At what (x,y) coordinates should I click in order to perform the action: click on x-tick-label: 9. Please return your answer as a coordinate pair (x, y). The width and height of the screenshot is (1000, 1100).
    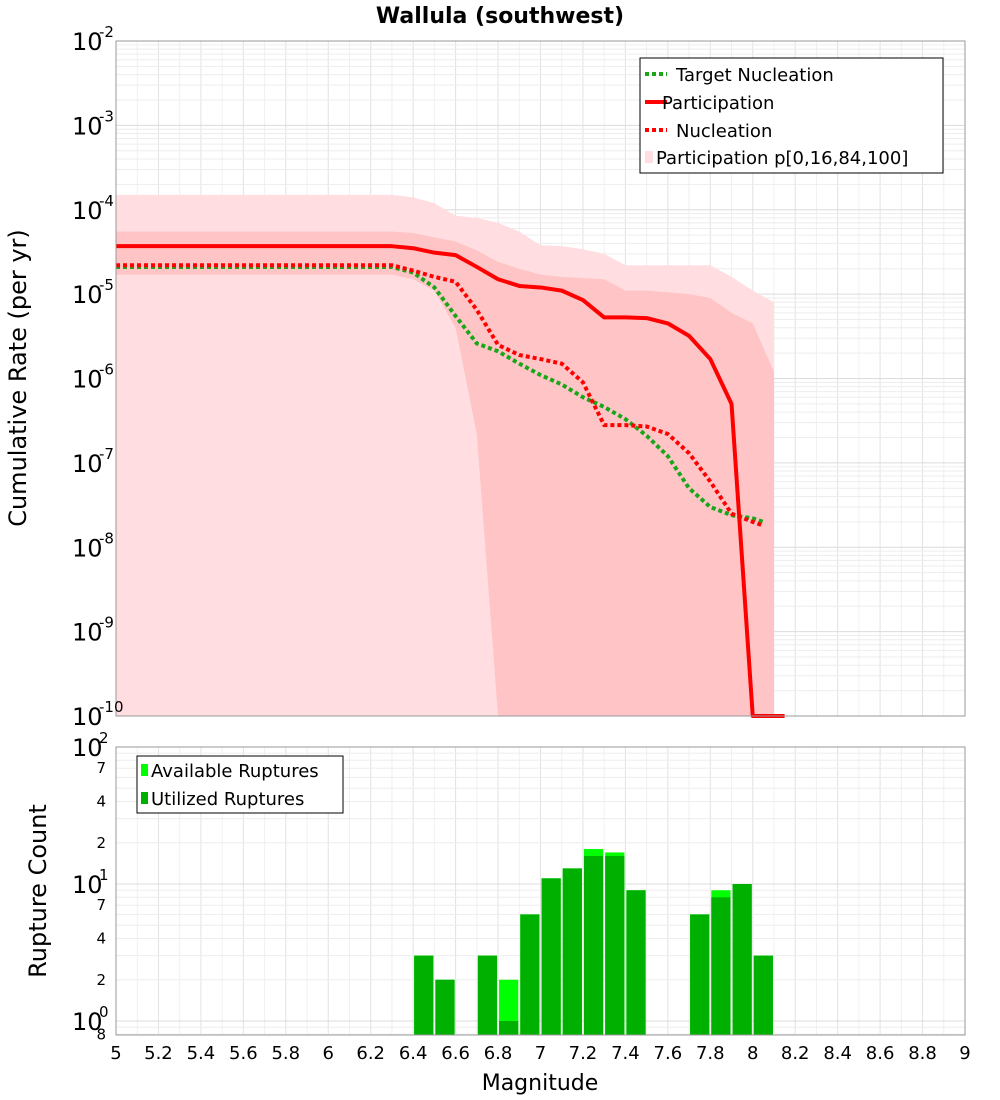
    Looking at the image, I should click on (964, 1053).